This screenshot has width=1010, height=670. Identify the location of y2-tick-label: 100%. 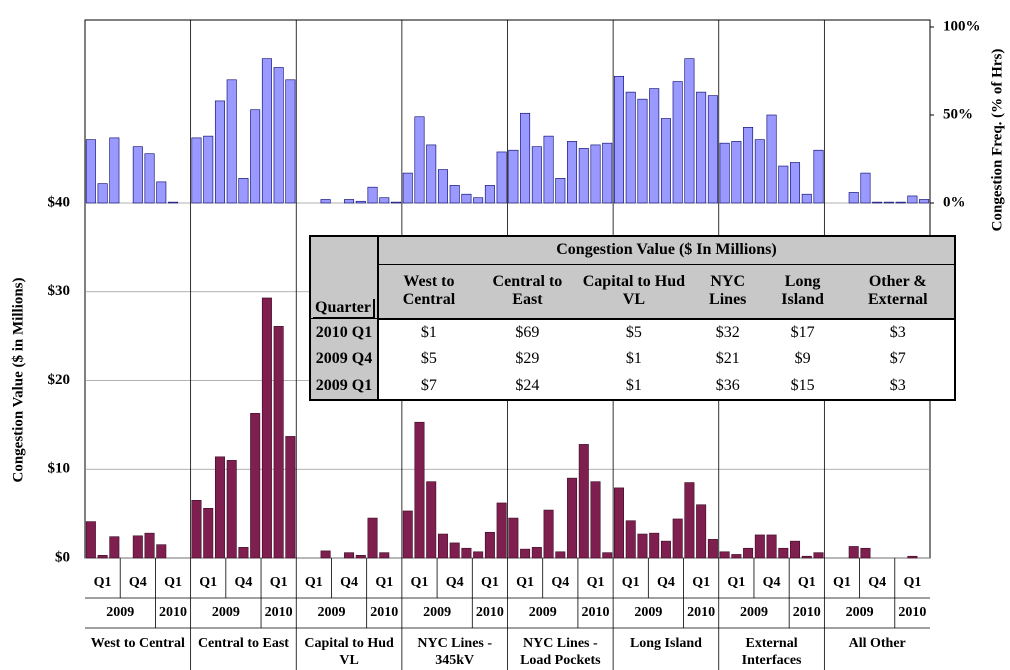
(962, 26).